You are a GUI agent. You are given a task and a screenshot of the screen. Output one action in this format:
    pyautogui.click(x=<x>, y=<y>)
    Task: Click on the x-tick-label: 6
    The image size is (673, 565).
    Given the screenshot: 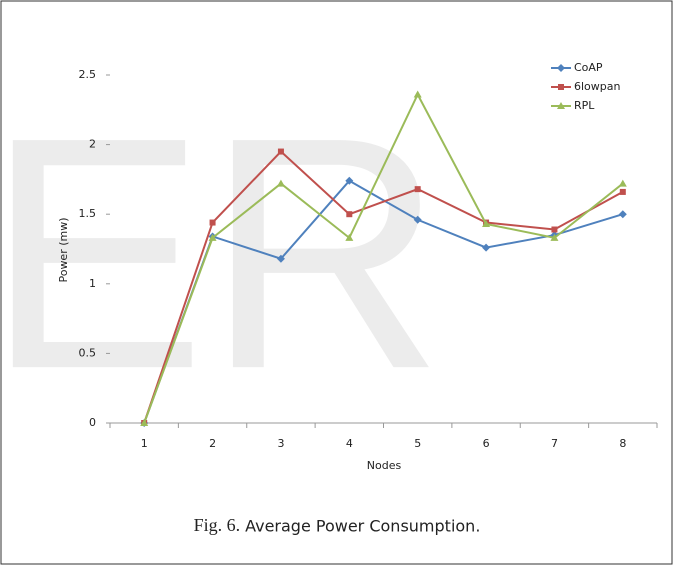 What is the action you would take?
    pyautogui.click(x=486, y=443)
    